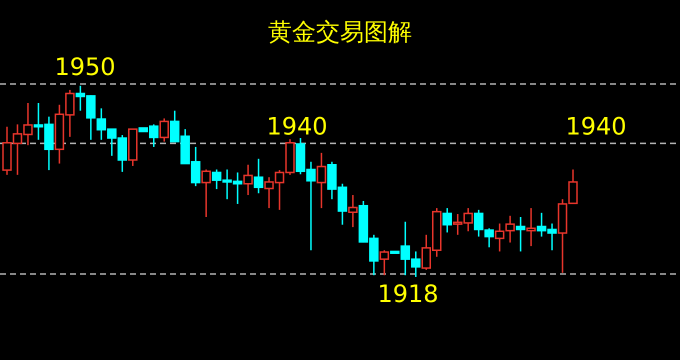  Describe the element at coordinates (85, 67) in the screenshot. I see `ref-line-label: 1950` at that location.